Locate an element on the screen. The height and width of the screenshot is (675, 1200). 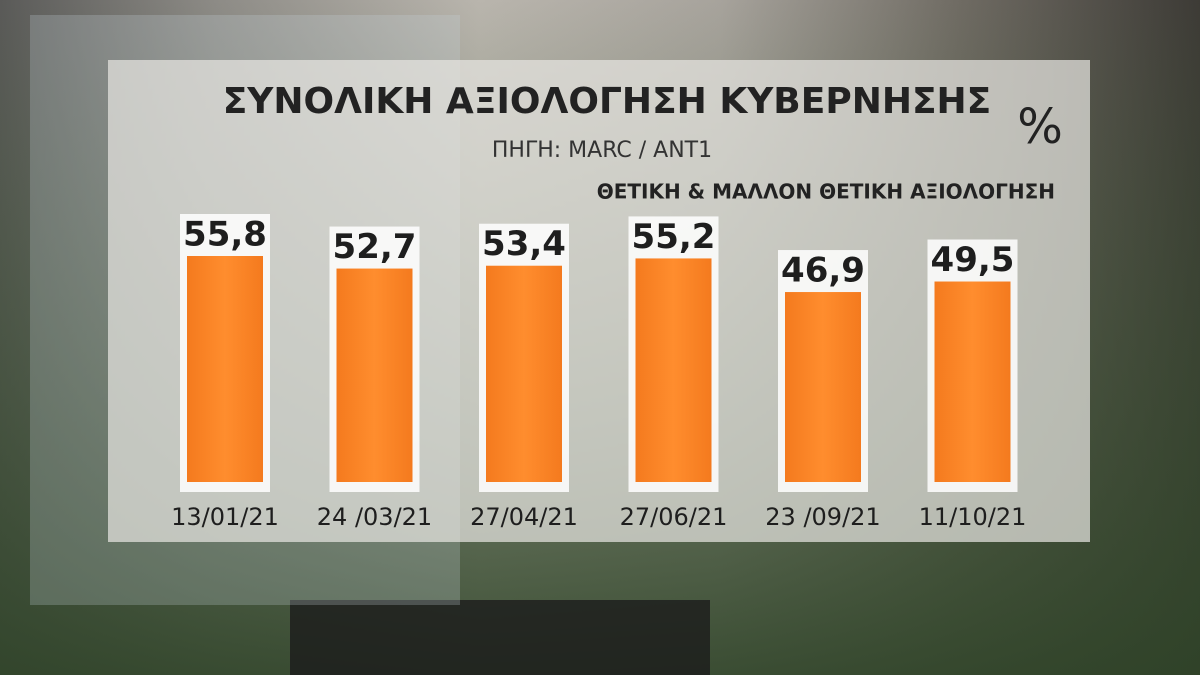
value-label: 53,4 is located at coordinates (524, 244).